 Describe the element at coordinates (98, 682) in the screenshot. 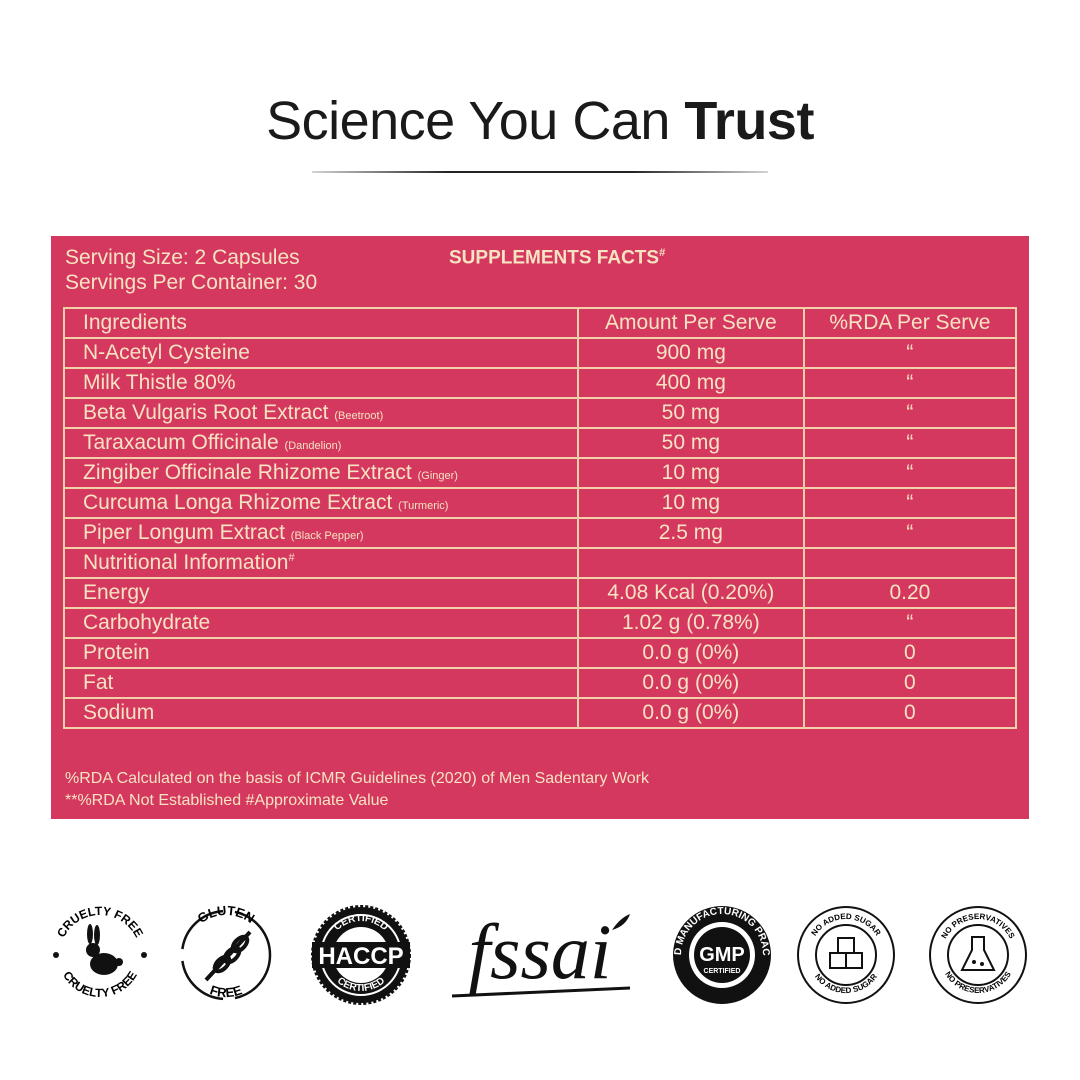

I see `ingredient-name: Fat` at that location.